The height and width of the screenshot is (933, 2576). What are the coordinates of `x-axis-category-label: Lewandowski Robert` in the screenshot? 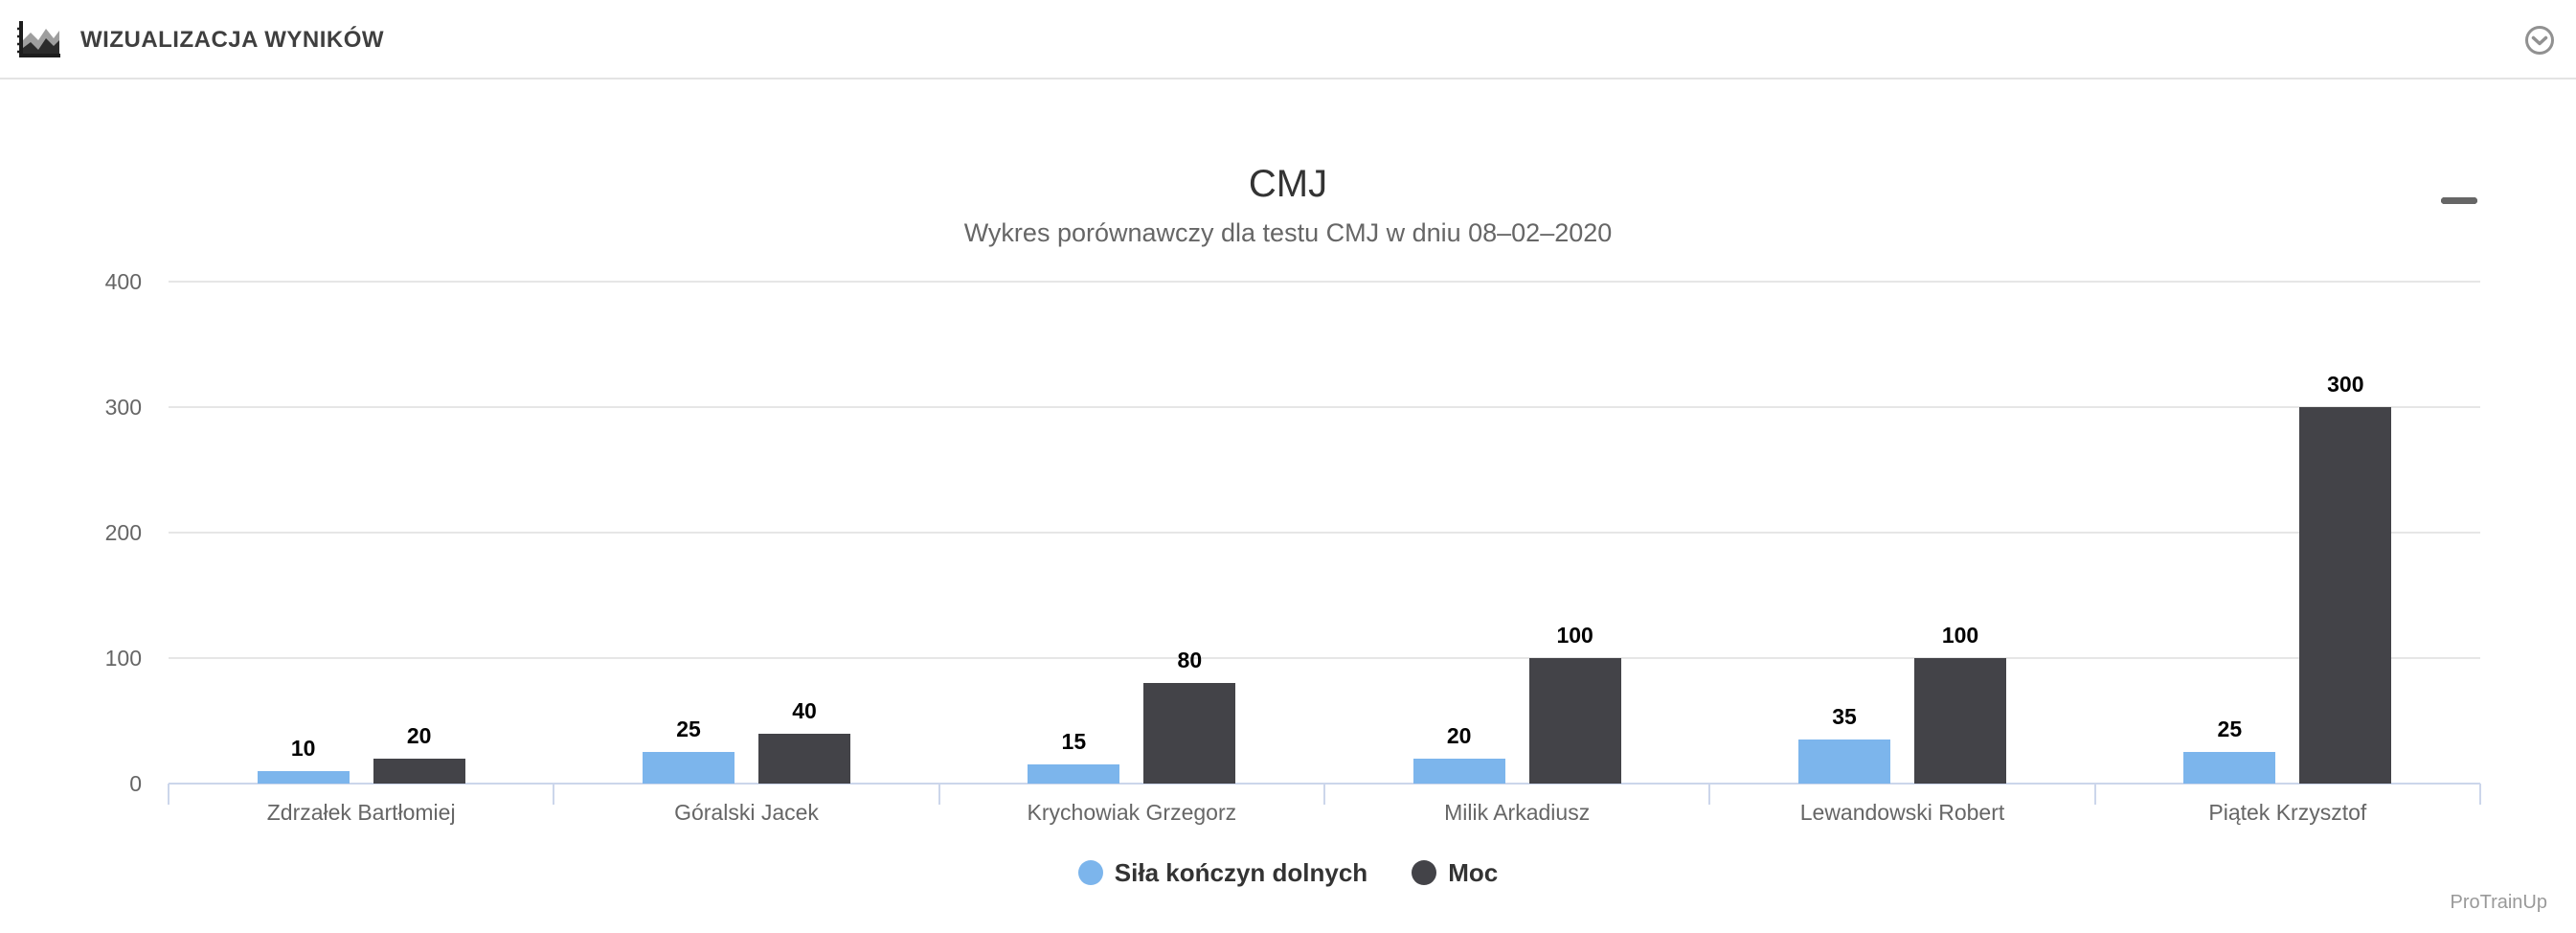 It's located at (1902, 812).